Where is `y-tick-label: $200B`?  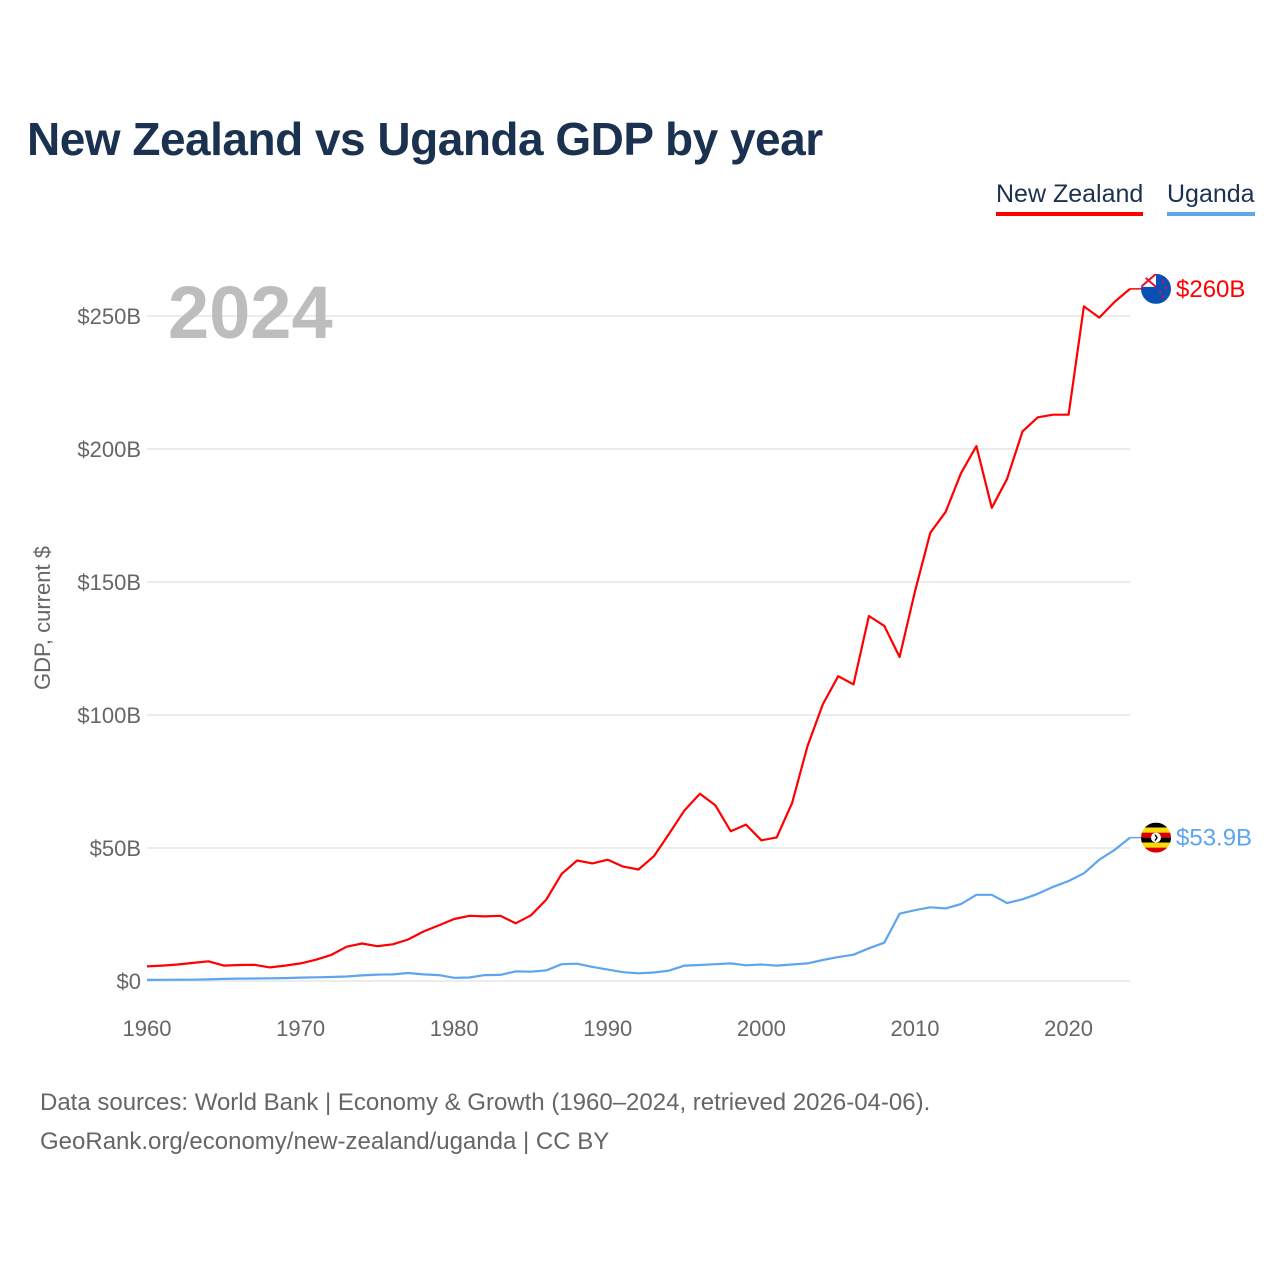 y-tick-label: $200B is located at coordinates (109, 449).